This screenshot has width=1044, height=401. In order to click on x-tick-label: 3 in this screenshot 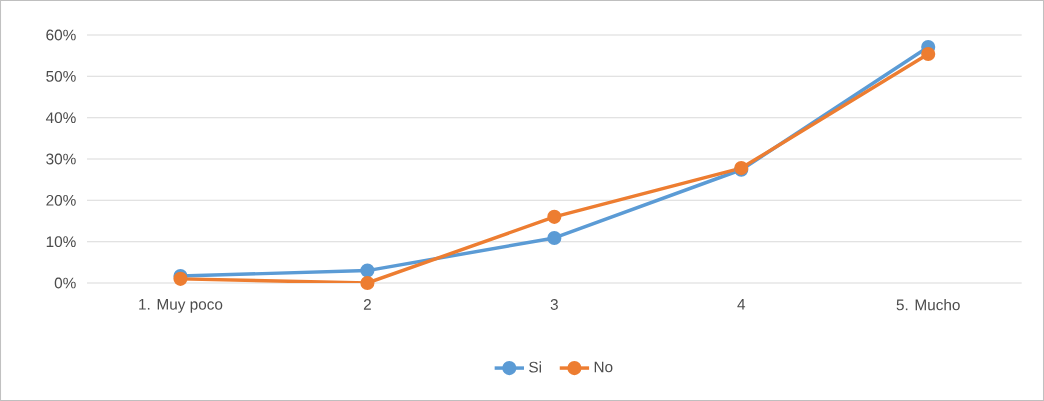, I will do `click(554, 304)`.